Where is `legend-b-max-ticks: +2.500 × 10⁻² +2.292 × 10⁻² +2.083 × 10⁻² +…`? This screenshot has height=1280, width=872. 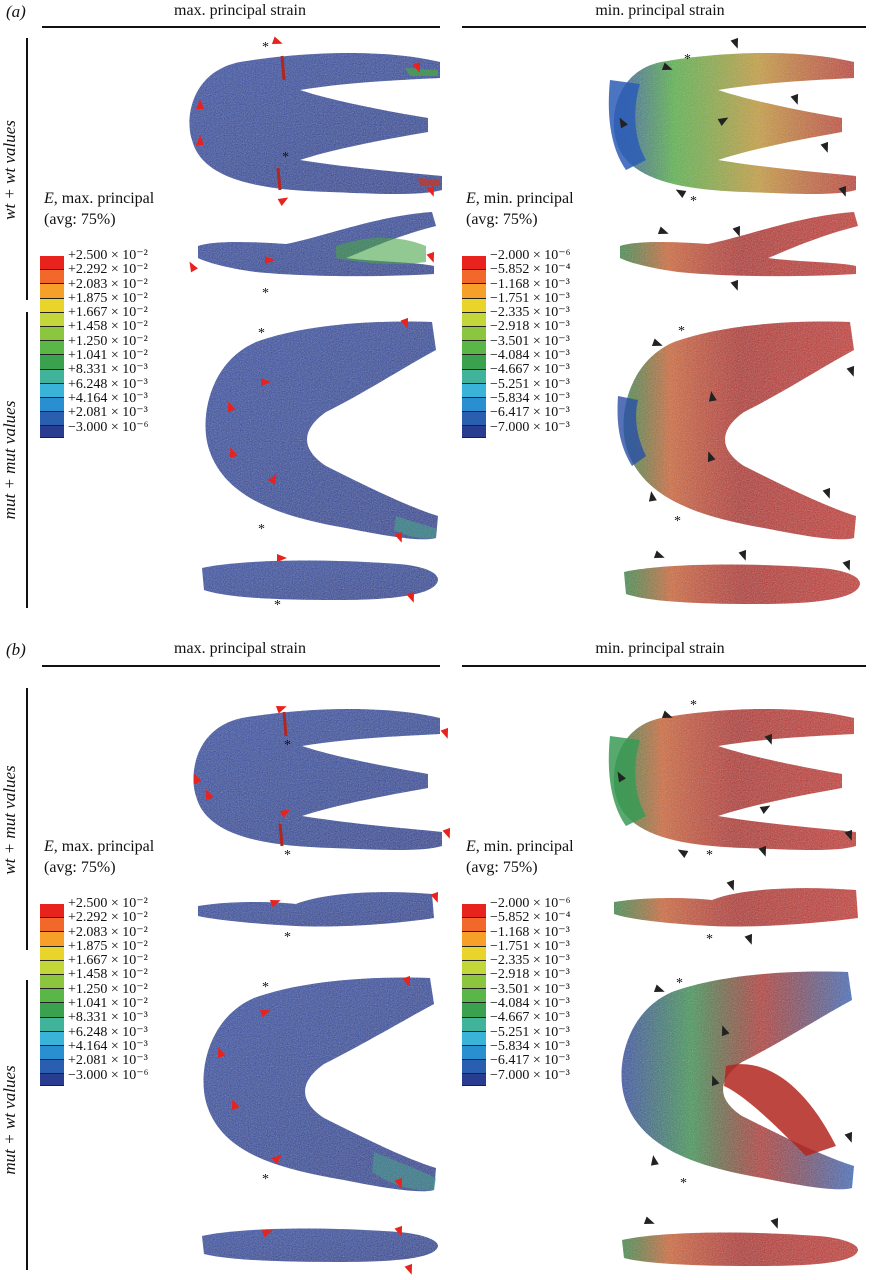
legend-b-max-ticks: +2.500 × 10⁻² +2.292 × 10⁻² +2.083 × 10⁻² +… is located at coordinates (108, 989).